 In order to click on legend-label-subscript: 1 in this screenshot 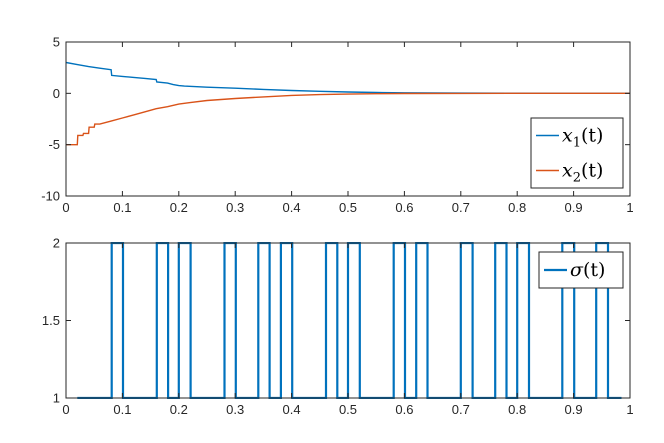, I will do `click(577, 143)`.